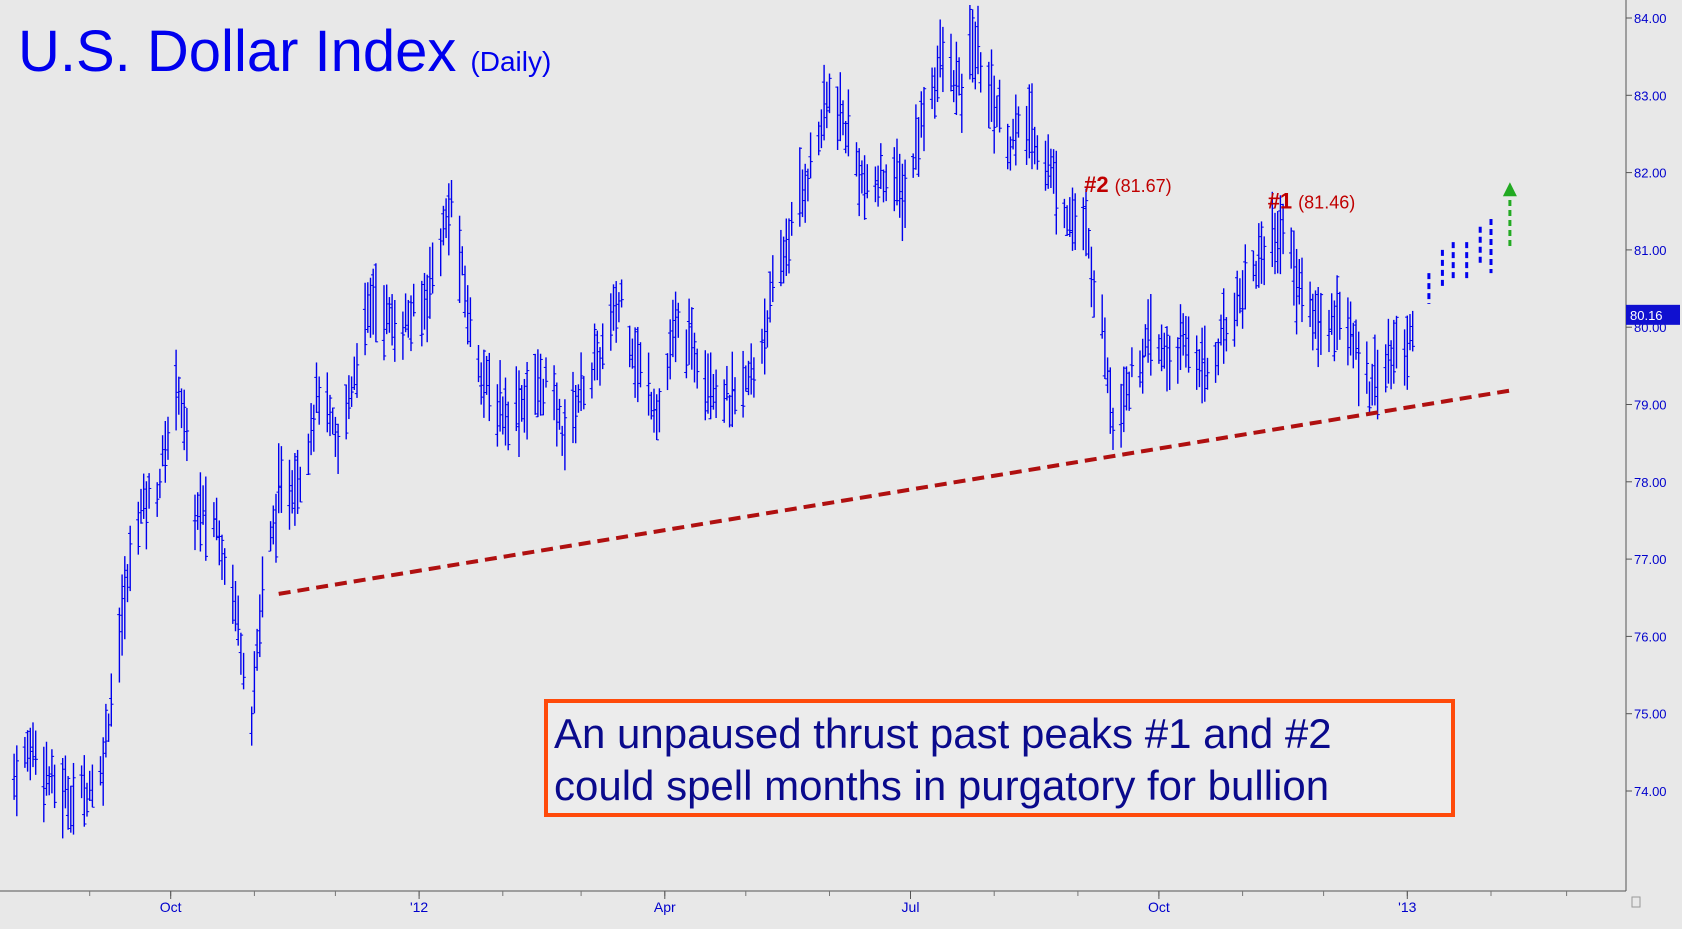 Image resolution: width=1682 pixels, height=929 pixels. I want to click on x-tick-label: '12, so click(419, 907).